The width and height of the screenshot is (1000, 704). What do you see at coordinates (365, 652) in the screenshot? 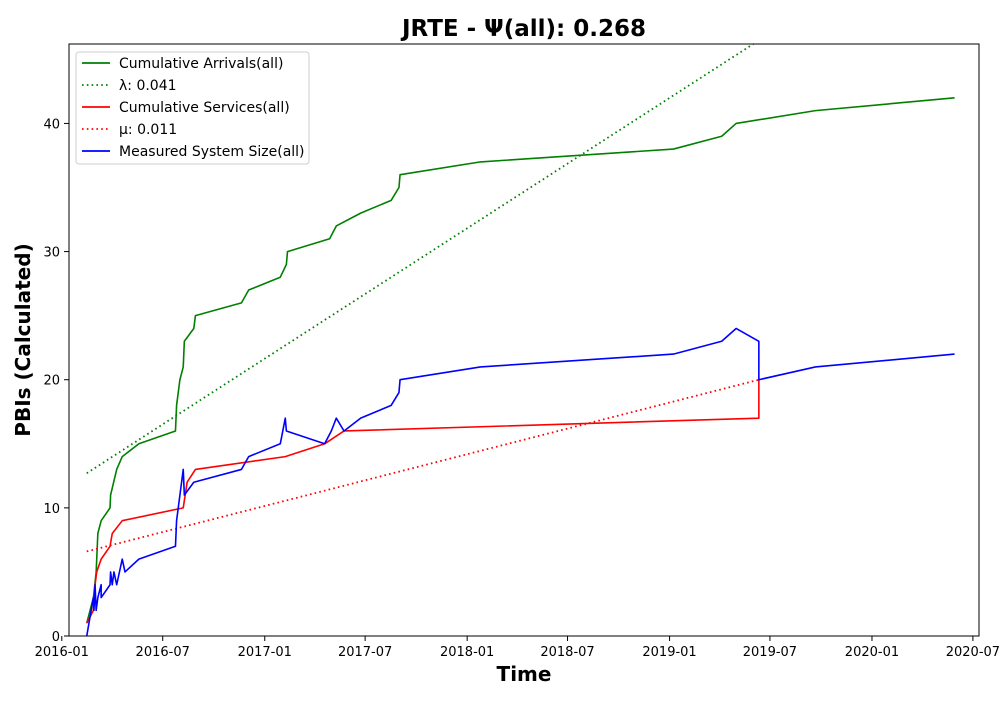
I see `x-tick-label: 2017-07` at bounding box center [365, 652].